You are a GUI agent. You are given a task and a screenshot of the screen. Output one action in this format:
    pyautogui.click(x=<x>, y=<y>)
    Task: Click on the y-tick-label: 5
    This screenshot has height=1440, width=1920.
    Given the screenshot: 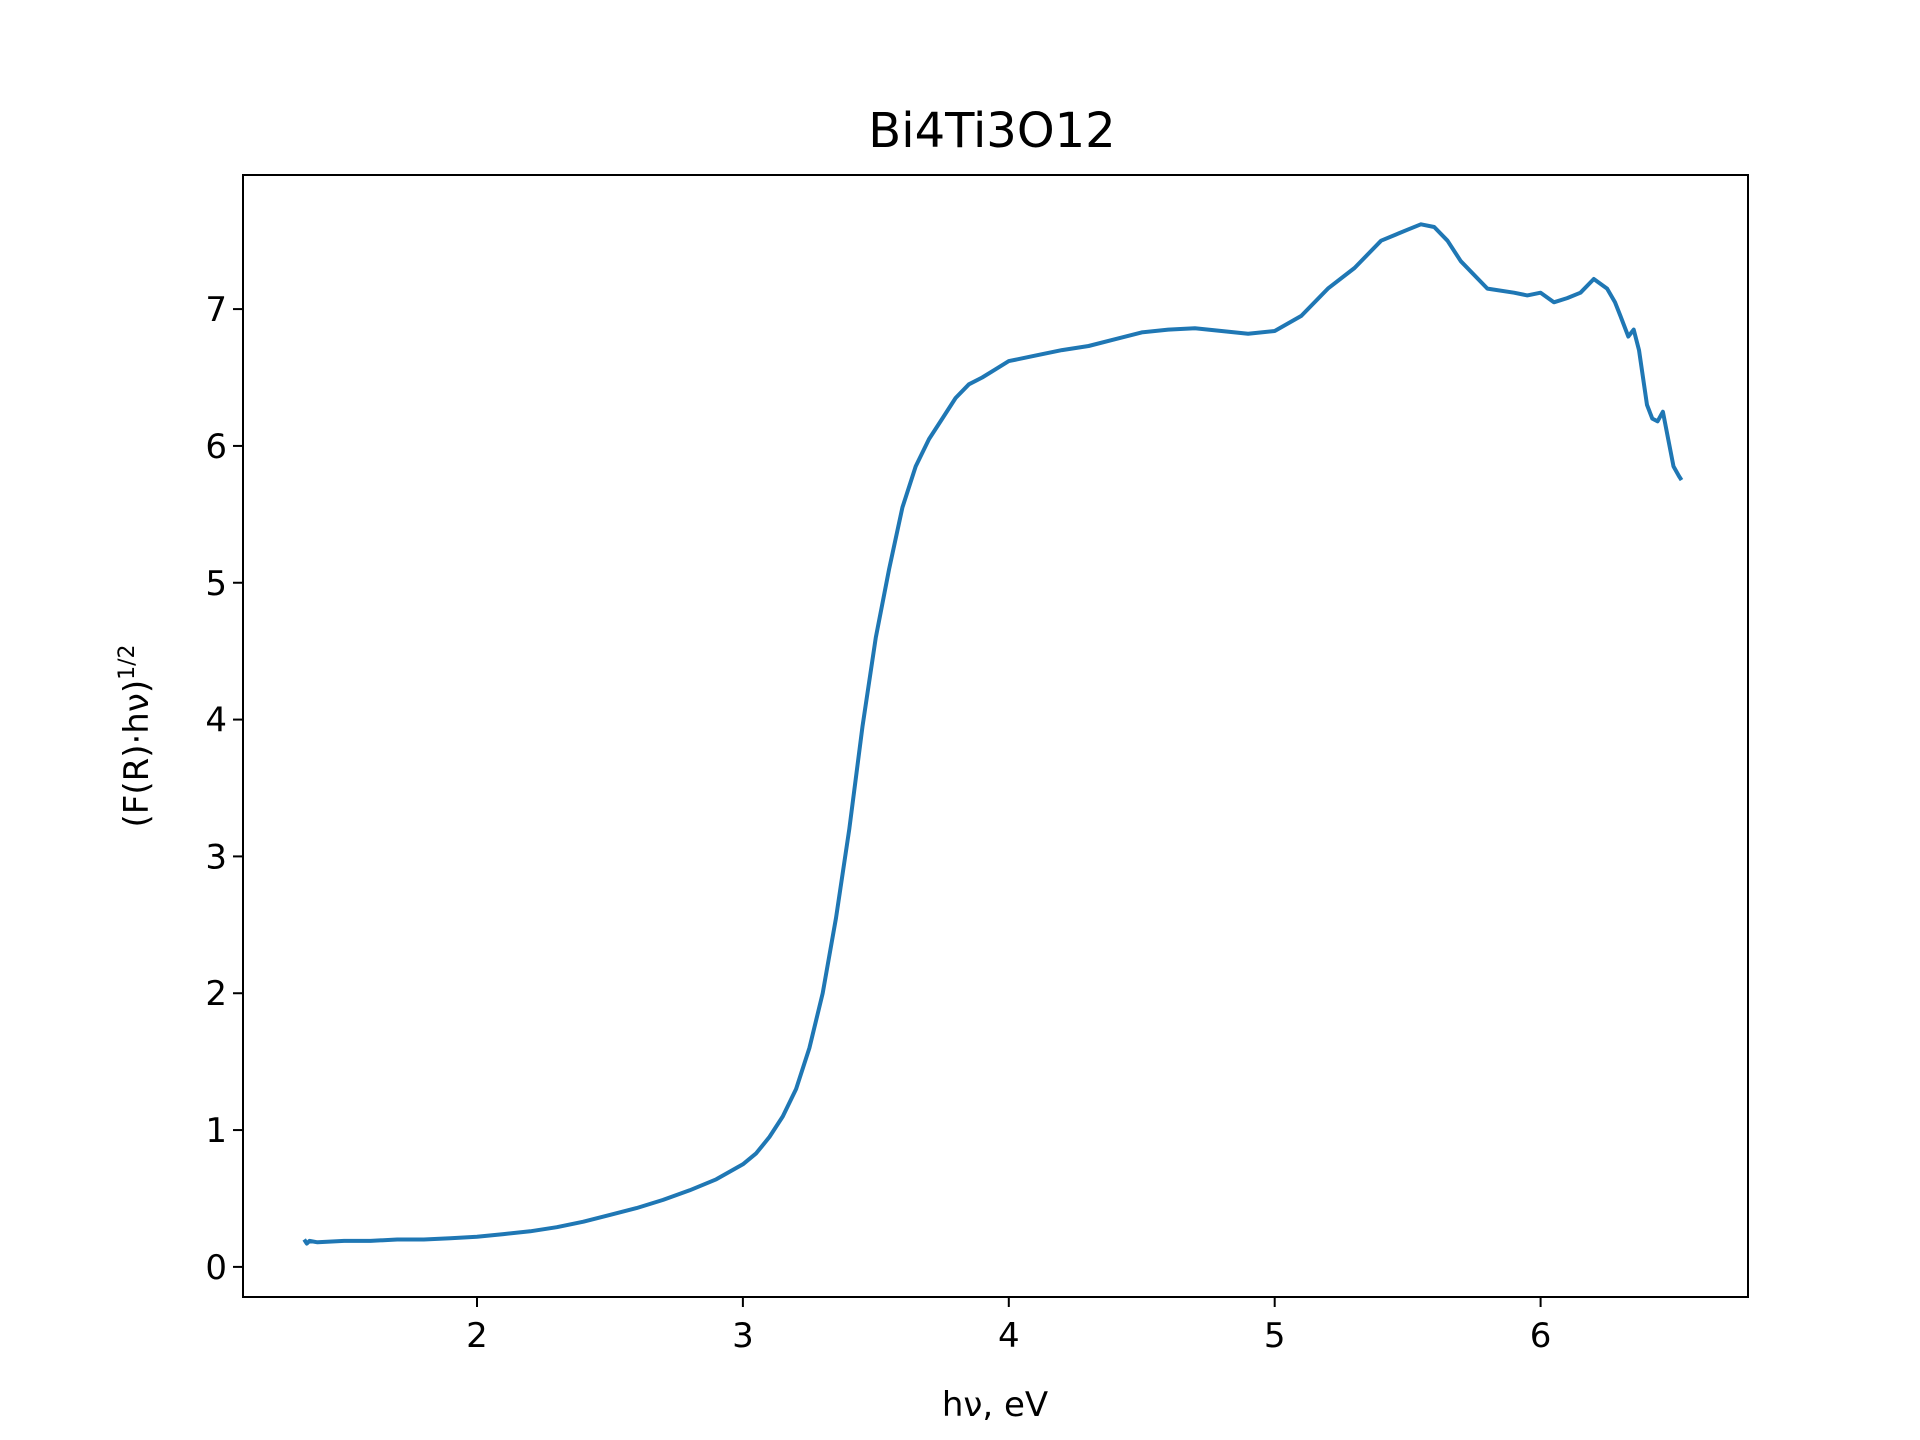 What is the action you would take?
    pyautogui.click(x=216, y=584)
    